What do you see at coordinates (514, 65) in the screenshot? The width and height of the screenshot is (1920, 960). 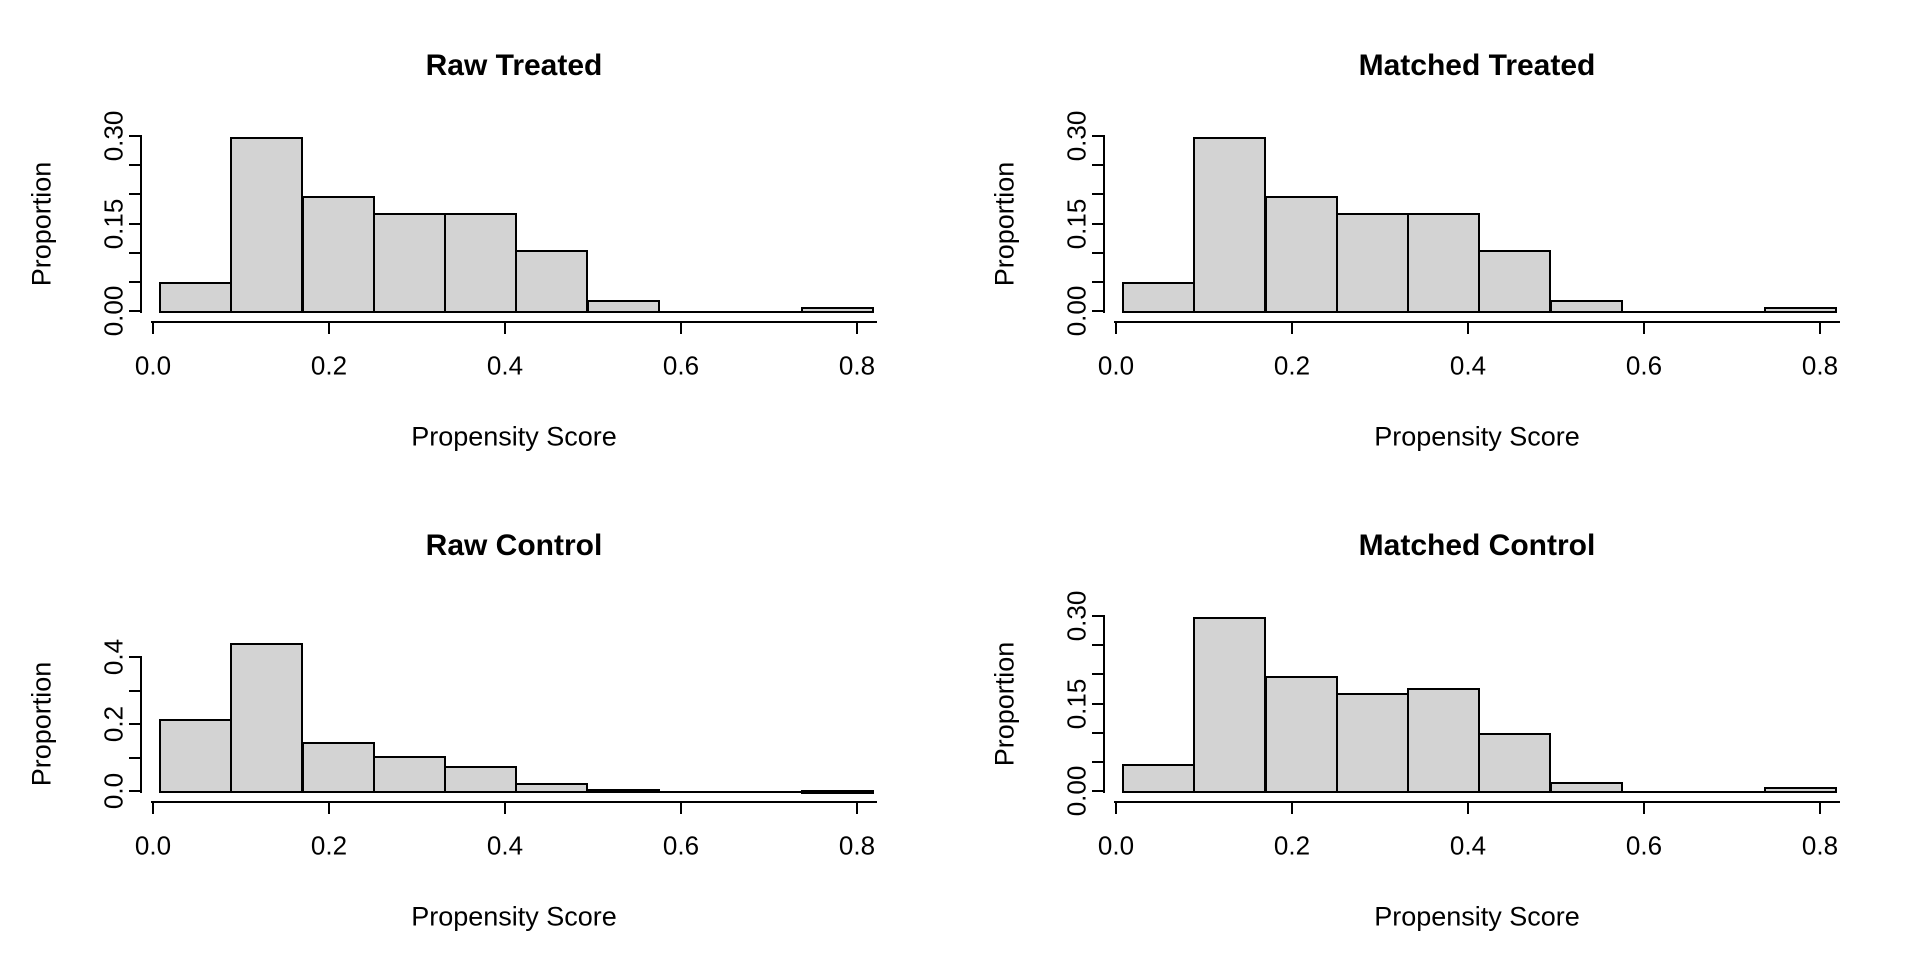 I see `chart-title: Raw Treated` at bounding box center [514, 65].